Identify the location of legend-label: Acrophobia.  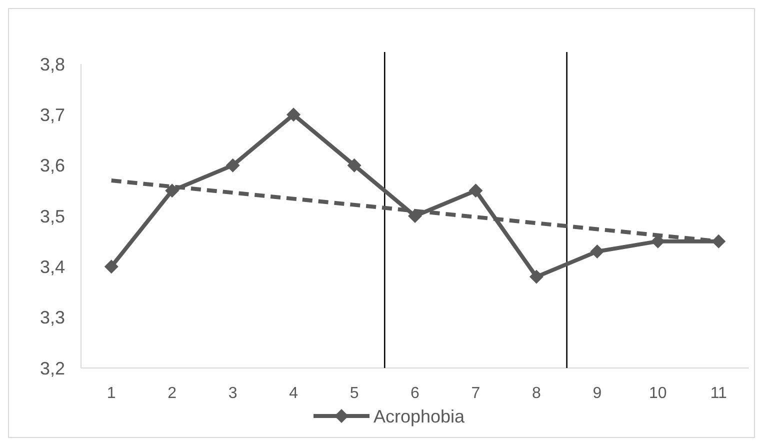
(420, 416).